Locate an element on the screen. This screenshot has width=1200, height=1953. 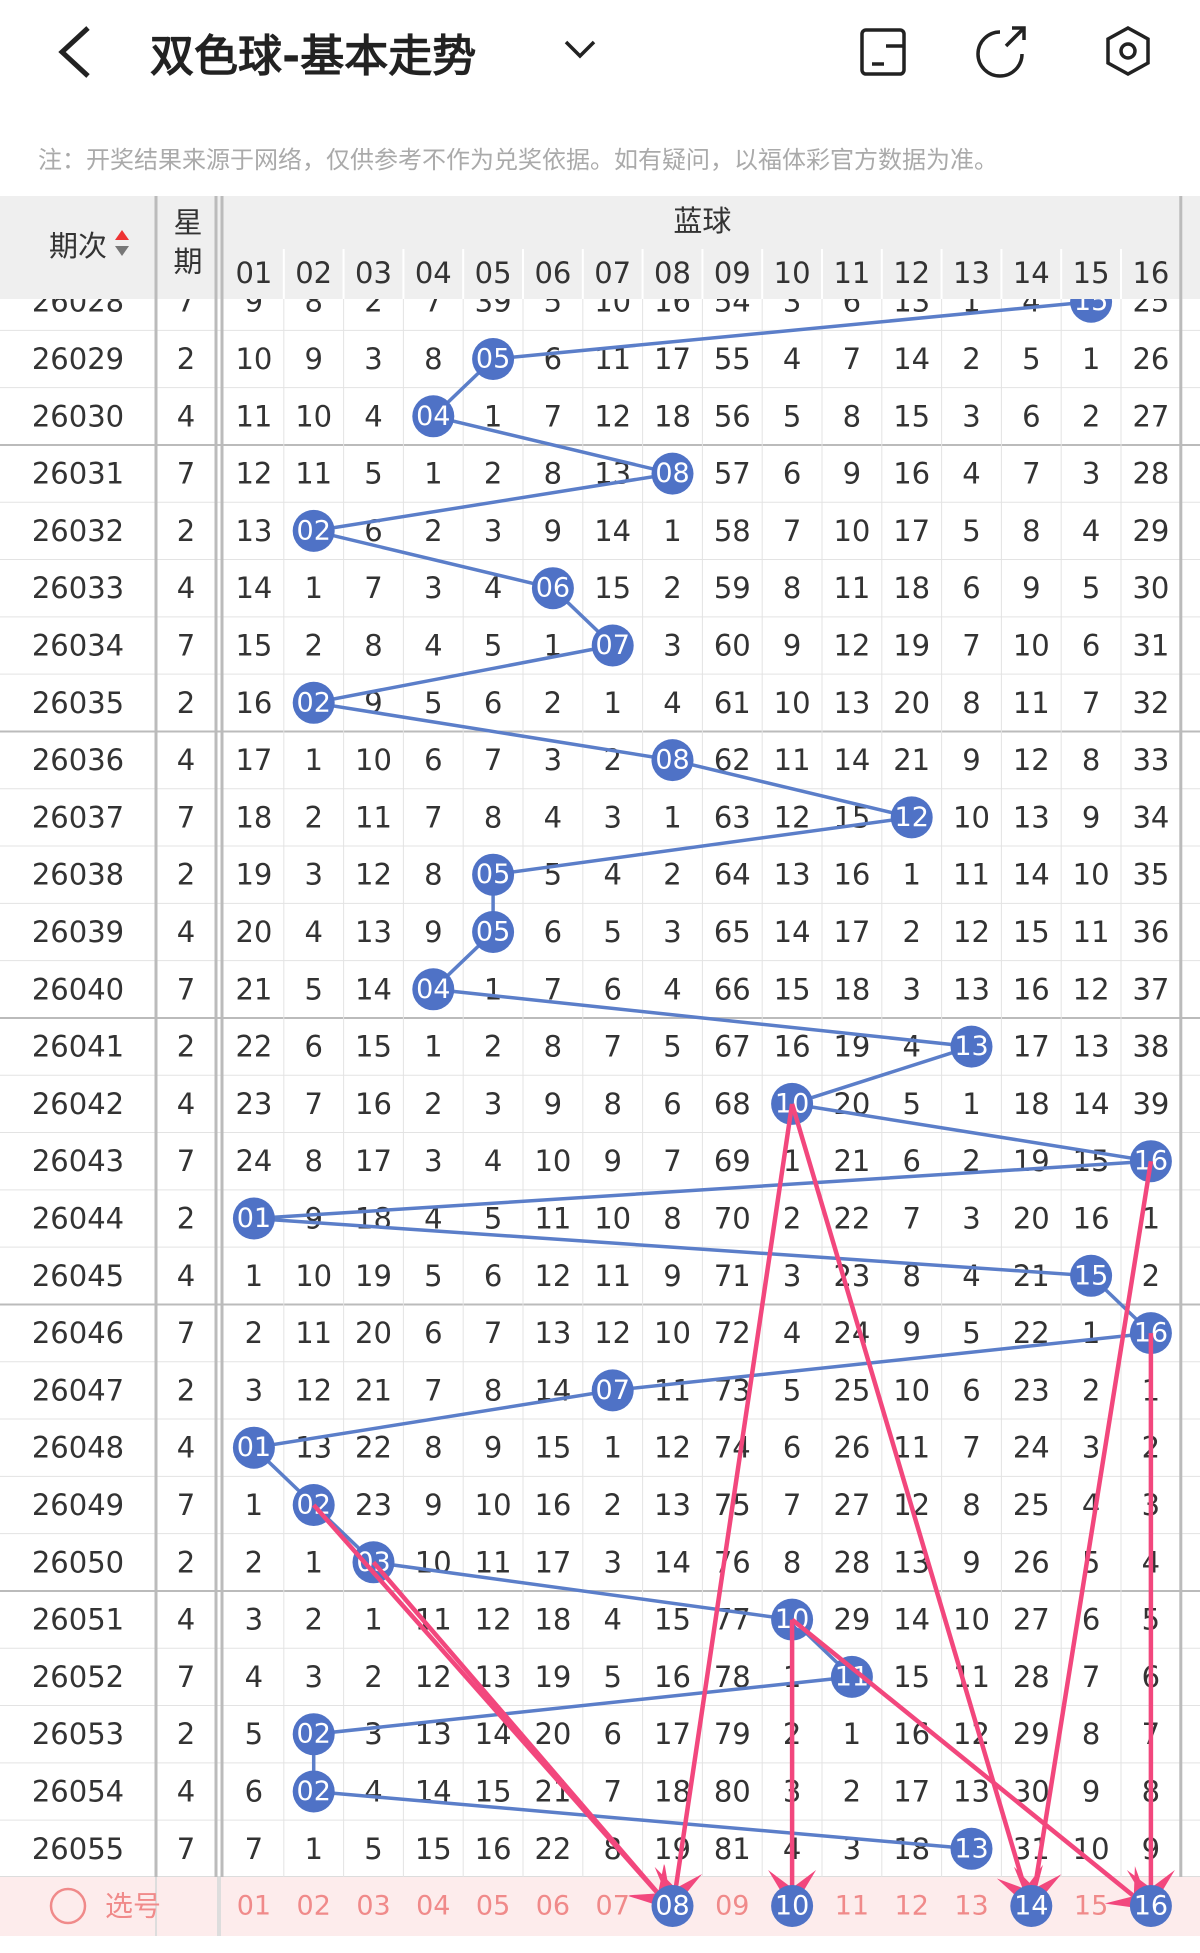
column-header: 06 is located at coordinates (552, 273).